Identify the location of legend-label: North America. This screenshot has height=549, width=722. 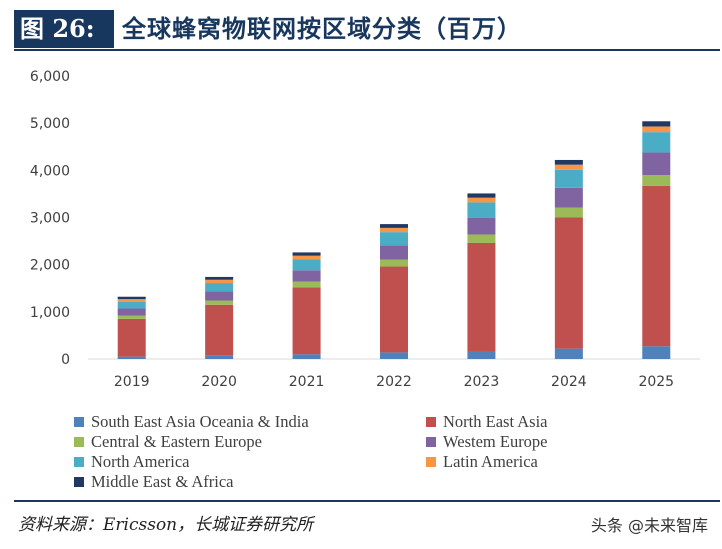
(140, 461).